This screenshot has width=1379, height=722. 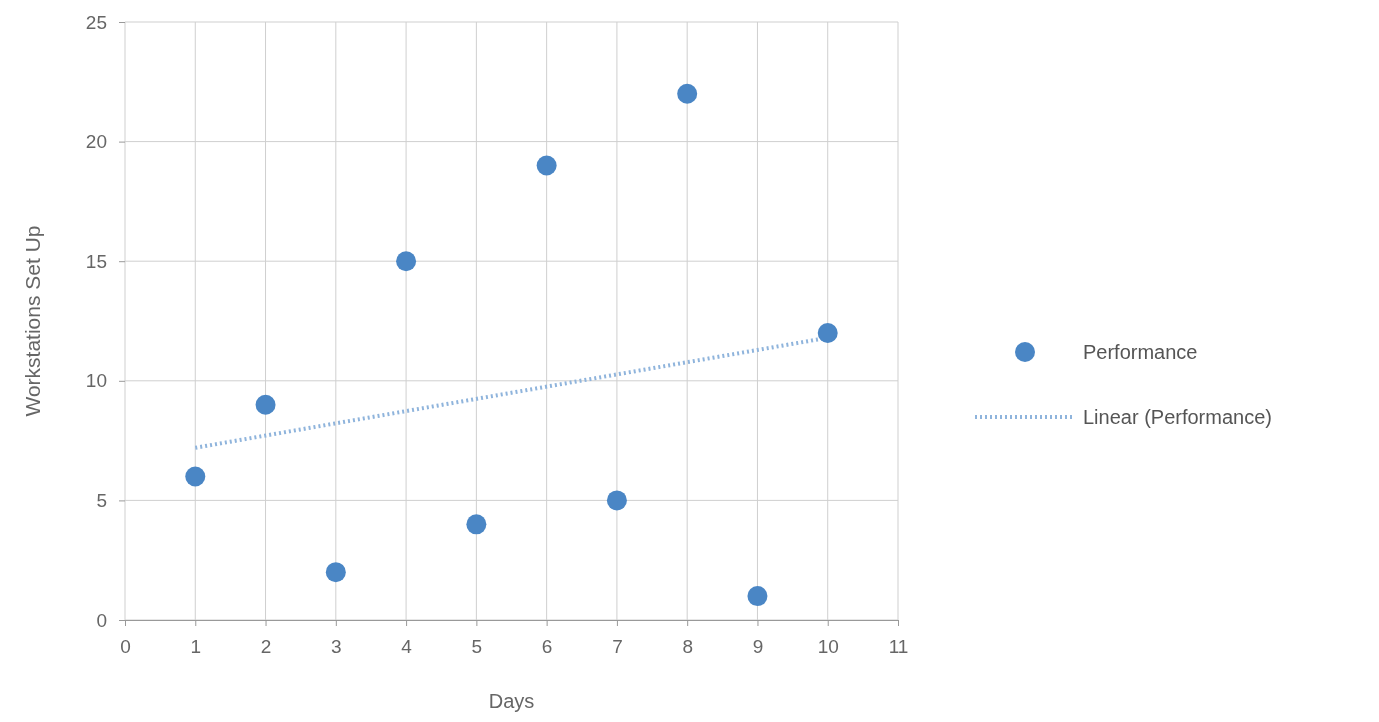 What do you see at coordinates (477, 647) in the screenshot?
I see `x-tick-label: 5` at bounding box center [477, 647].